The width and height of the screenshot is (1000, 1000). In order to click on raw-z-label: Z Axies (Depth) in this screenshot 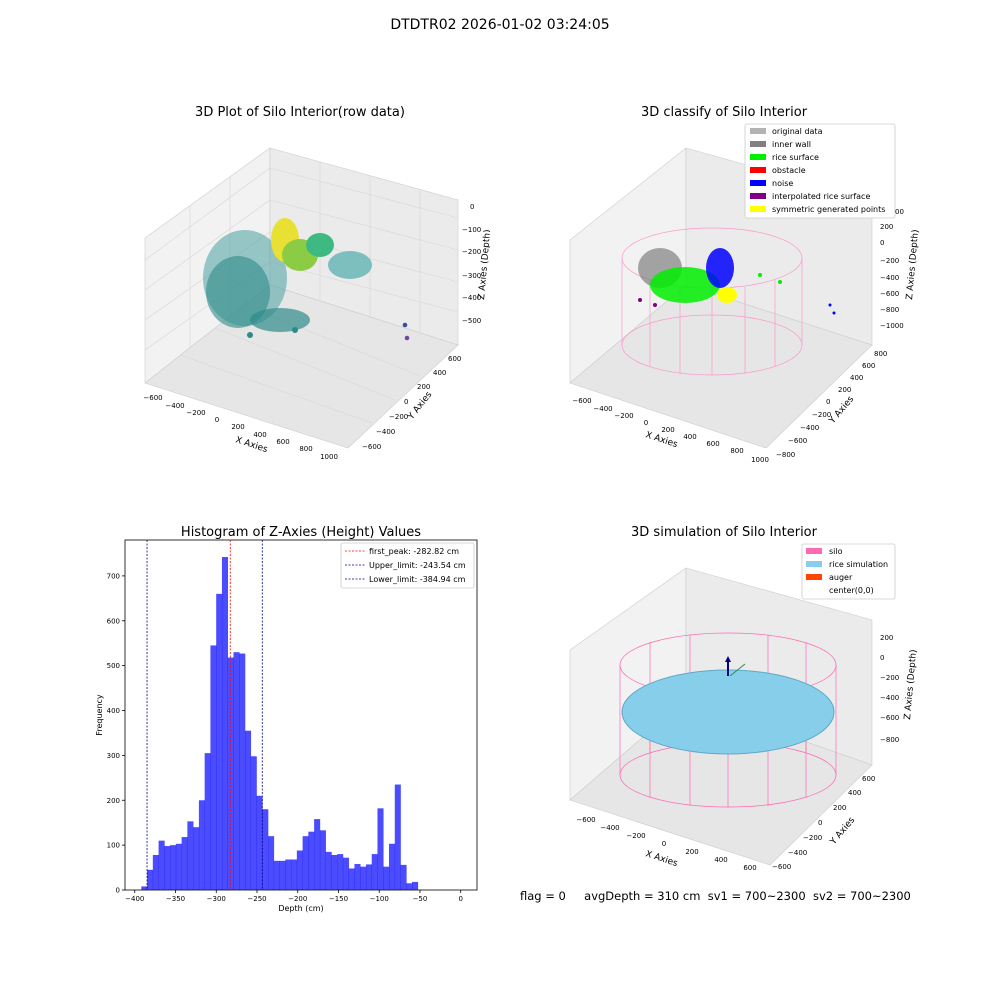, I will do `click(483, 264)`.